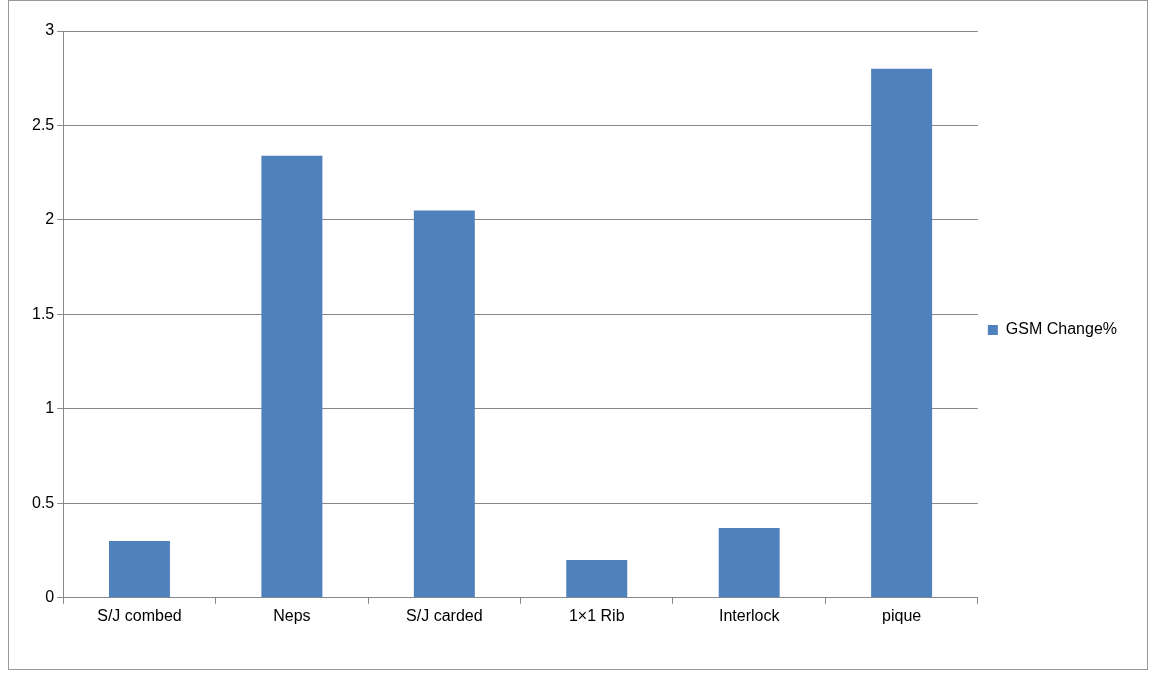 The height and width of the screenshot is (677, 1150). What do you see at coordinates (749, 615) in the screenshot?
I see `x-tick-label: Interlock` at bounding box center [749, 615].